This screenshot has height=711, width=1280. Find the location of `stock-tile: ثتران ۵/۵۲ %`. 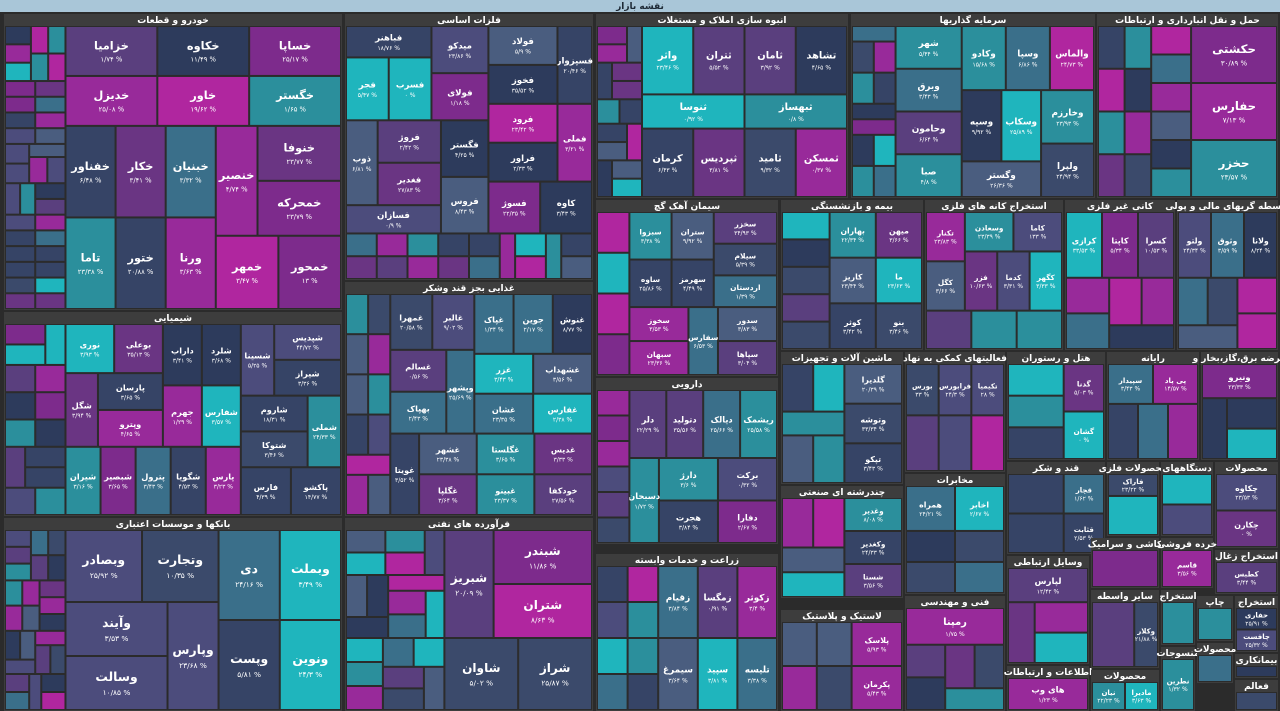

stock-tile: ثتران ۵/۵۲ % is located at coordinates (719, 60).